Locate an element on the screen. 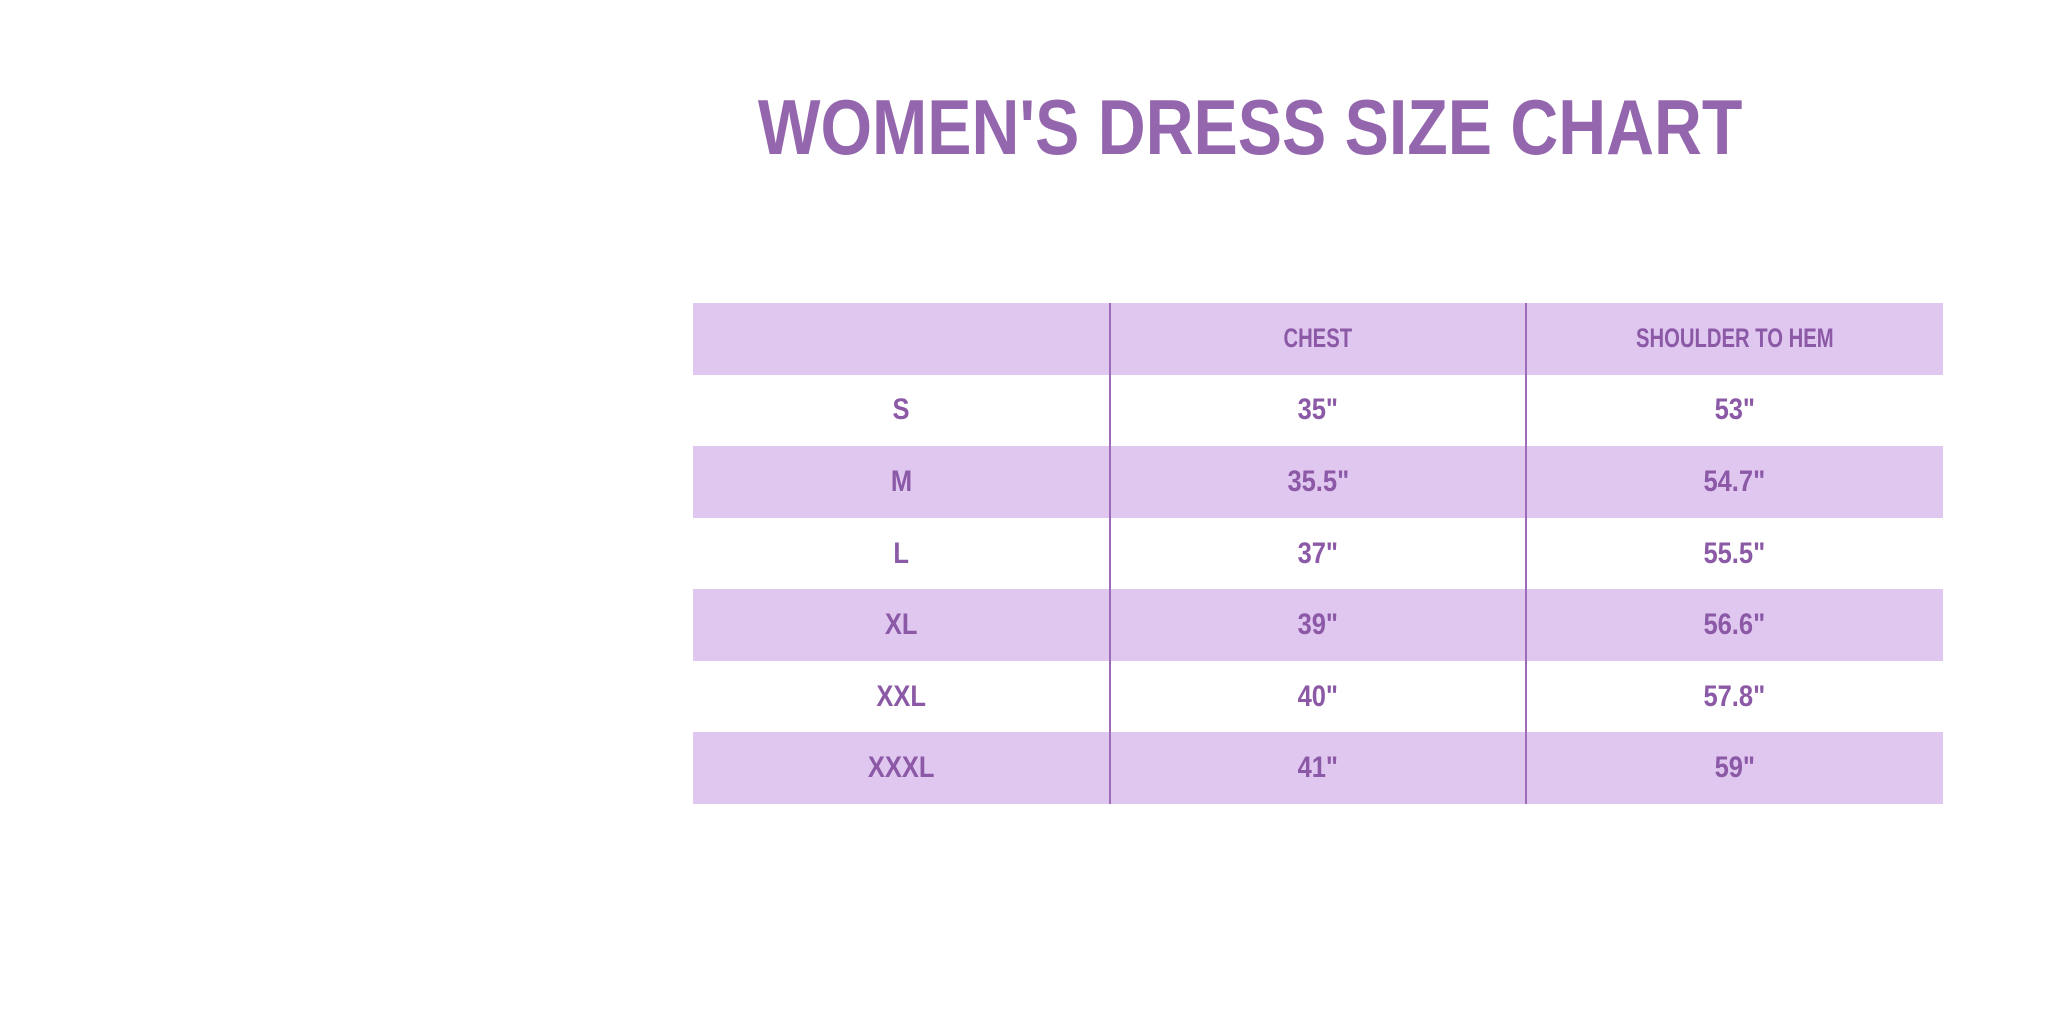 This screenshot has width=2048, height=1024. chest-cell: 35" is located at coordinates (1318, 411).